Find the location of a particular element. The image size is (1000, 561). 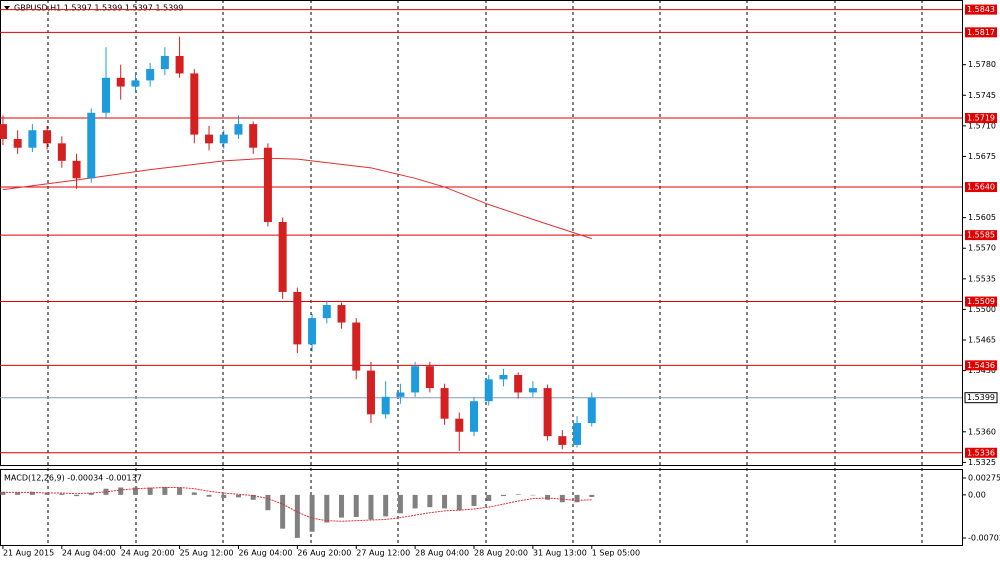

level-label: 1.5436 is located at coordinates (981, 365).